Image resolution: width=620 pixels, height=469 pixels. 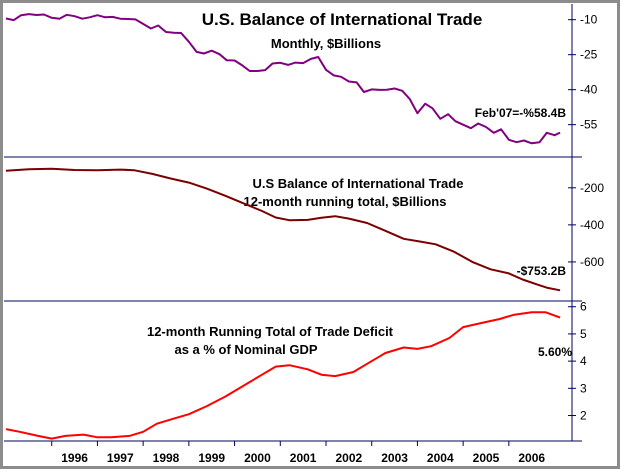 What do you see at coordinates (74, 458) in the screenshot?
I see `x-tick-label: 1996` at bounding box center [74, 458].